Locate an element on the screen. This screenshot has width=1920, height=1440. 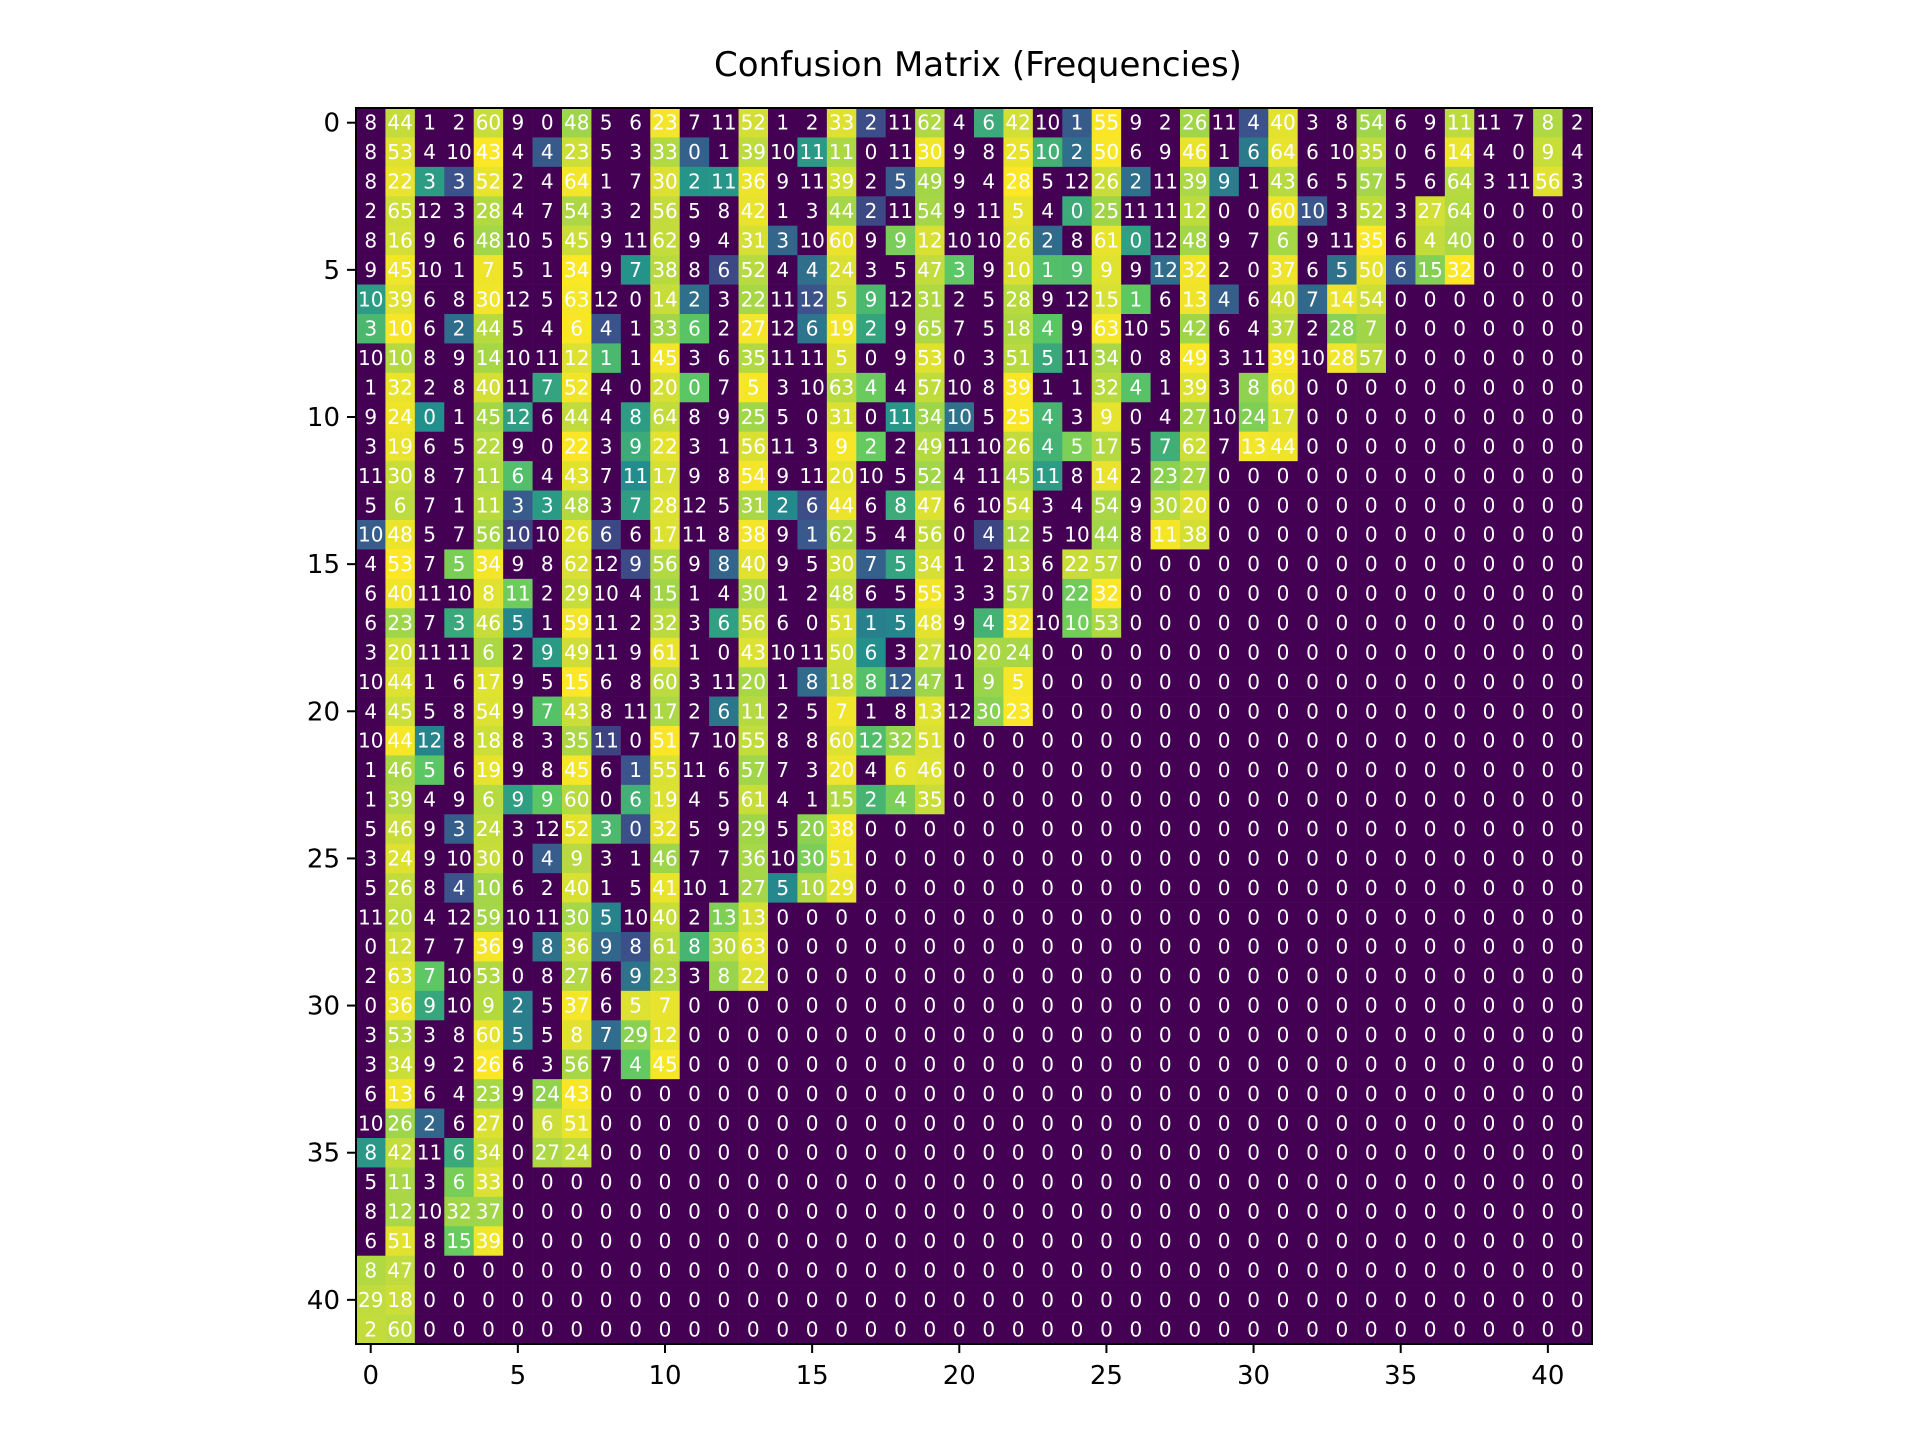
cell-value-label: 14 is located at coordinates (488, 358).